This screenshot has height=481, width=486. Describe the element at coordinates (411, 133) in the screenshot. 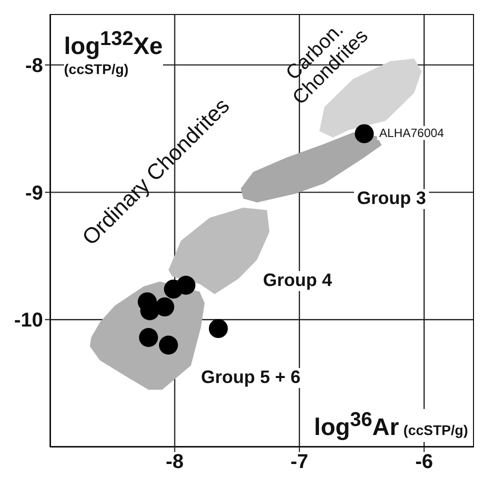

I see `annotation: ALHA76004` at that location.